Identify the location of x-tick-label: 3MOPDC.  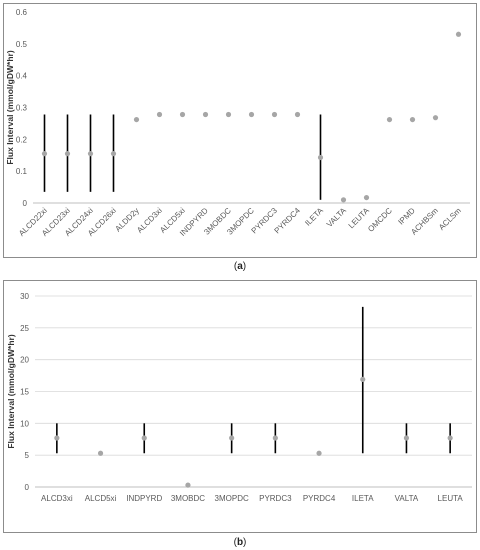
(232, 498).